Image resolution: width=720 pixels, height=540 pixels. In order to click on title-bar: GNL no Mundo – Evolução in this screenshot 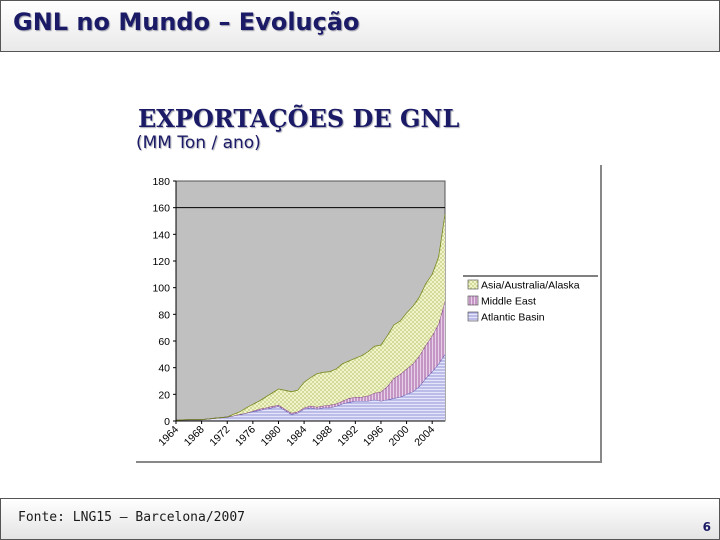, I will do `click(360, 26)`.